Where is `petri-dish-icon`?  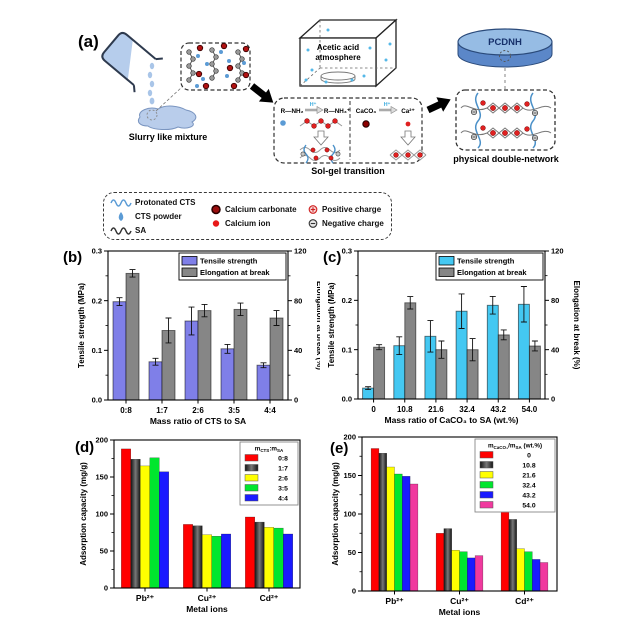 petri-dish-icon is located at coordinates (338, 77).